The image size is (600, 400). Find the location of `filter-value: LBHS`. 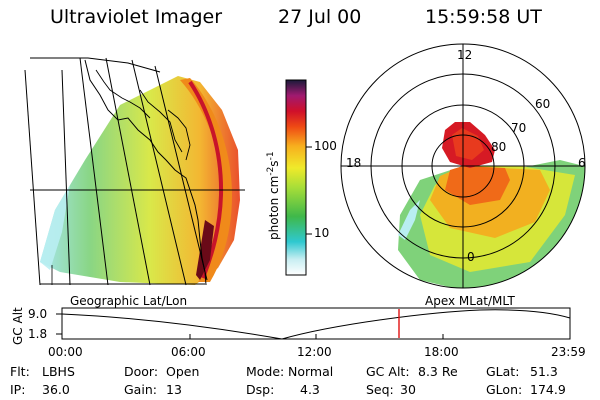

filter-value: LBHS is located at coordinates (58, 371).